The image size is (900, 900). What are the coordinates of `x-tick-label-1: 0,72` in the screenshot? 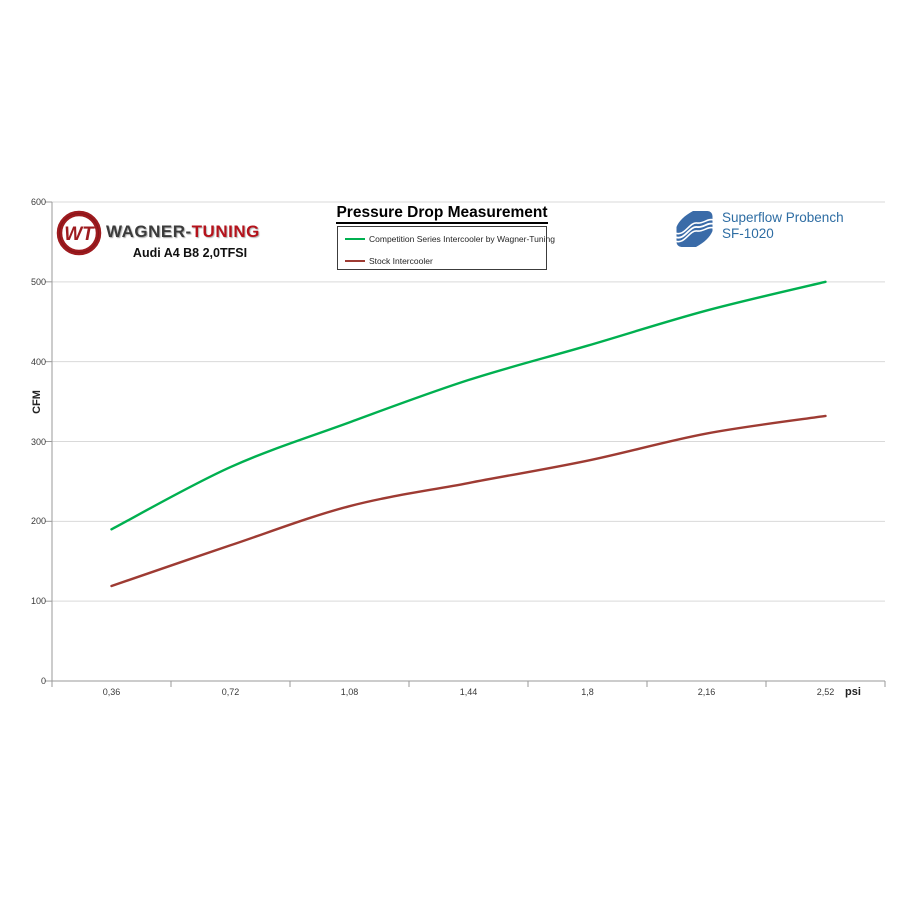 It's located at (230, 692).